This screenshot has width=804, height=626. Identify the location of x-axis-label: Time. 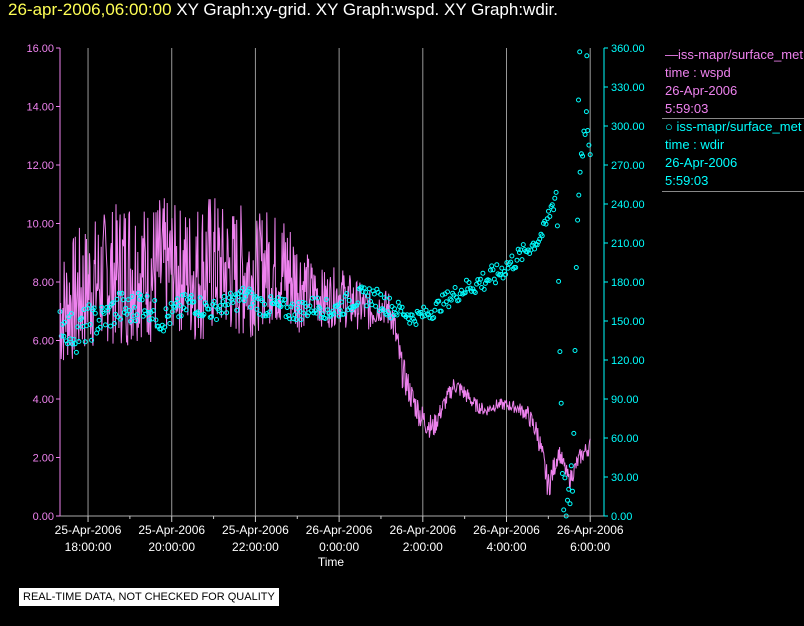
(331, 562).